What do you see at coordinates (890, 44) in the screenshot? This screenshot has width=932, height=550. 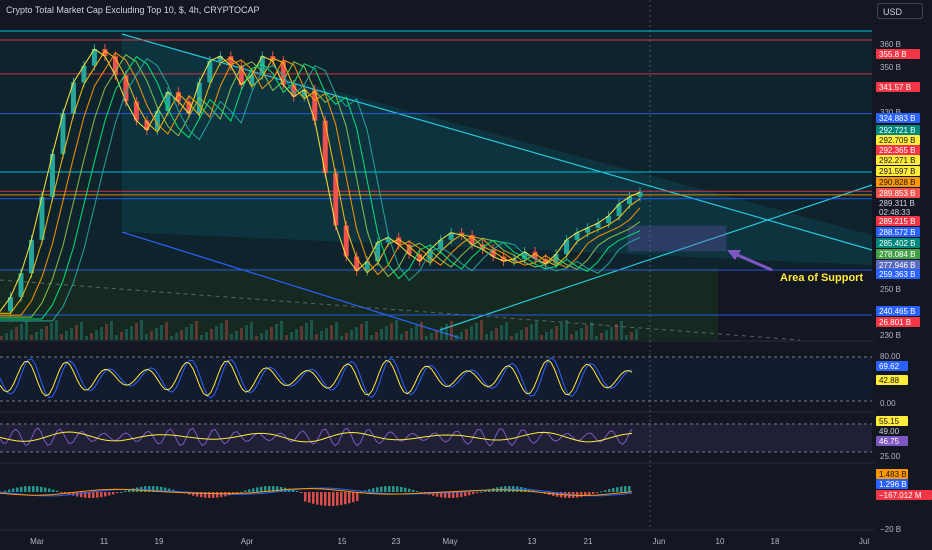 I see `price-tick-label: 360 B` at bounding box center [890, 44].